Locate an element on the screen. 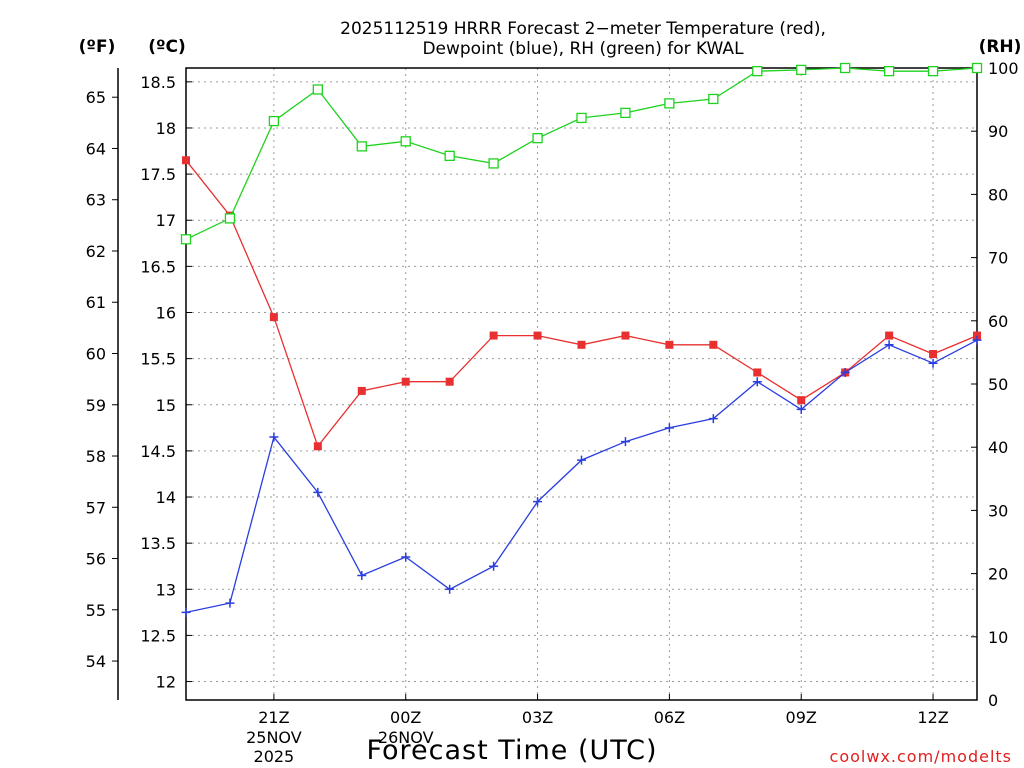 The width and height of the screenshot is (1024, 768). fahrenheit-tick-label: 59 is located at coordinates (96, 405).